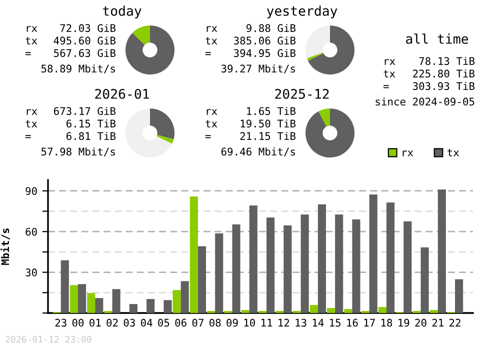 The height and width of the screenshot is (348, 500). I want to click on x-tick-label: 06, so click(180, 322).